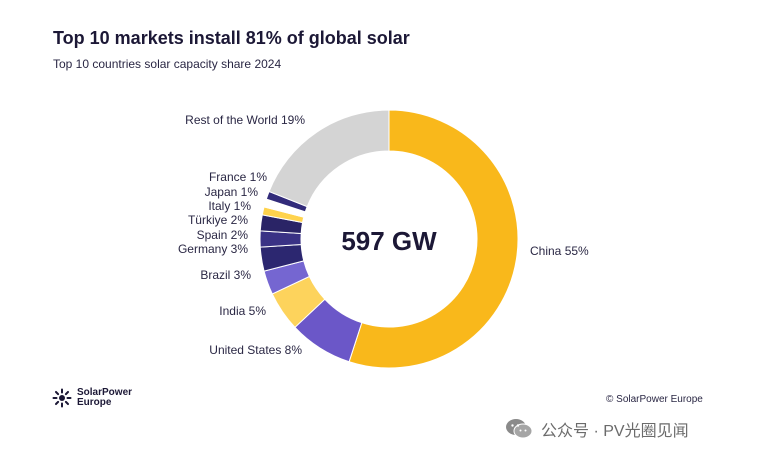 This screenshot has width=765, height=456. What do you see at coordinates (105, 392) in the screenshot?
I see `logo-line-1: SolarPower` at bounding box center [105, 392].